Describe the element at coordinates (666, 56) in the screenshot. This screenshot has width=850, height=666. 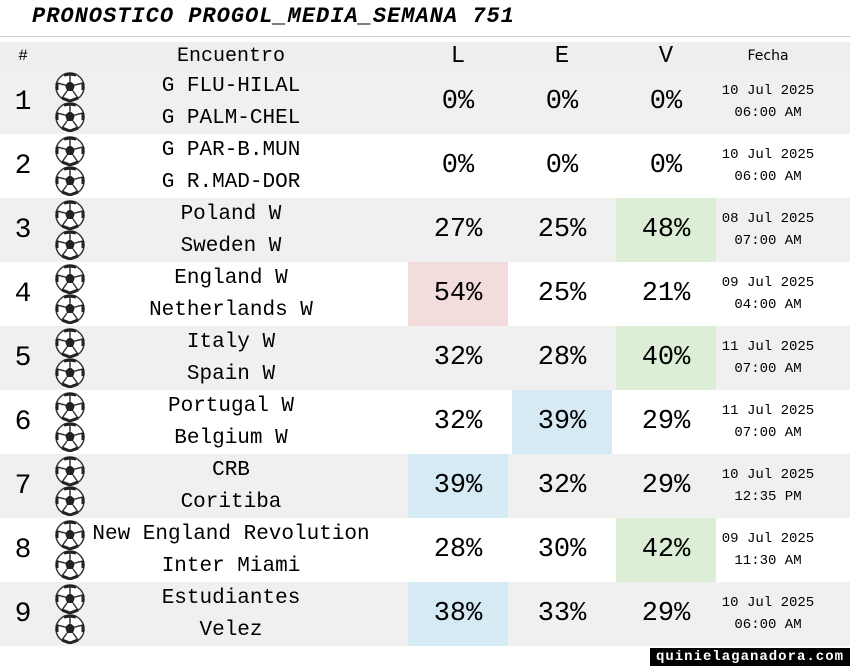
I see `column-header: V` at that location.